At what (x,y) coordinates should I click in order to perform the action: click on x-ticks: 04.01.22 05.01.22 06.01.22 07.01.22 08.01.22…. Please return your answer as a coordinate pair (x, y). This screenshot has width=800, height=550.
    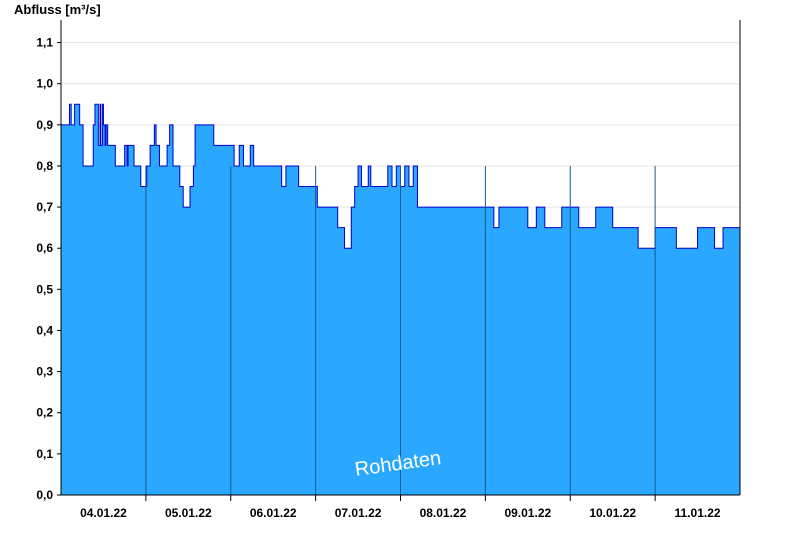
    Looking at the image, I should click on (400, 513).